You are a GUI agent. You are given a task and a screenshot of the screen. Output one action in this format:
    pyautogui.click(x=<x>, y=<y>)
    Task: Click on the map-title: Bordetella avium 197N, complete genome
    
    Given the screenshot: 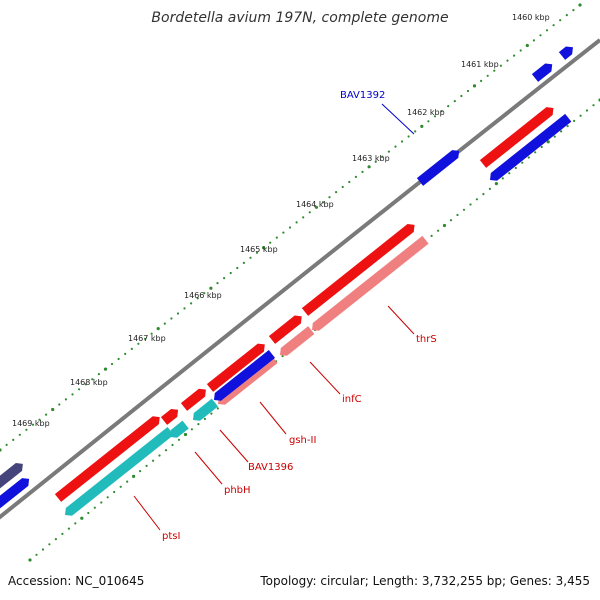 What is the action you would take?
    pyautogui.click(x=300, y=18)
    